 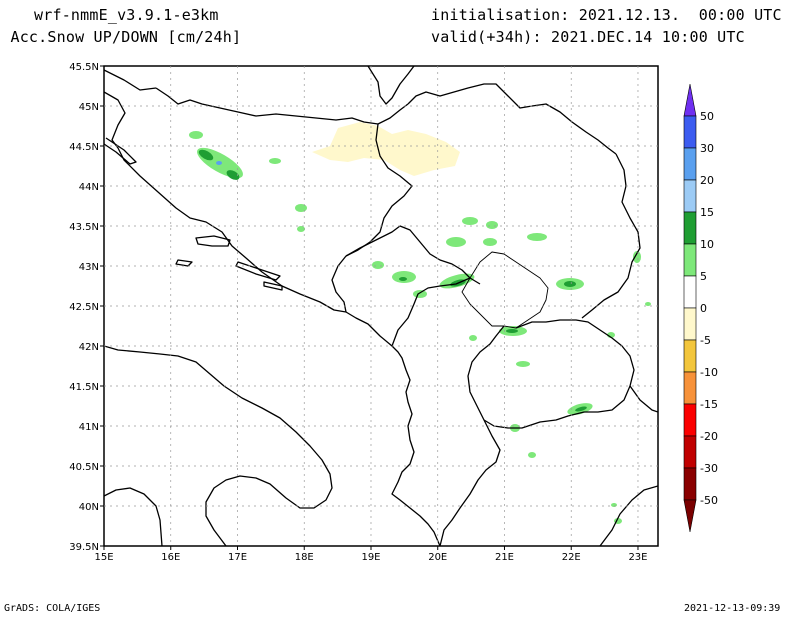 What do you see at coordinates (504, 557) in the screenshot?
I see `lon-tick-label: 21E` at bounding box center [504, 557].